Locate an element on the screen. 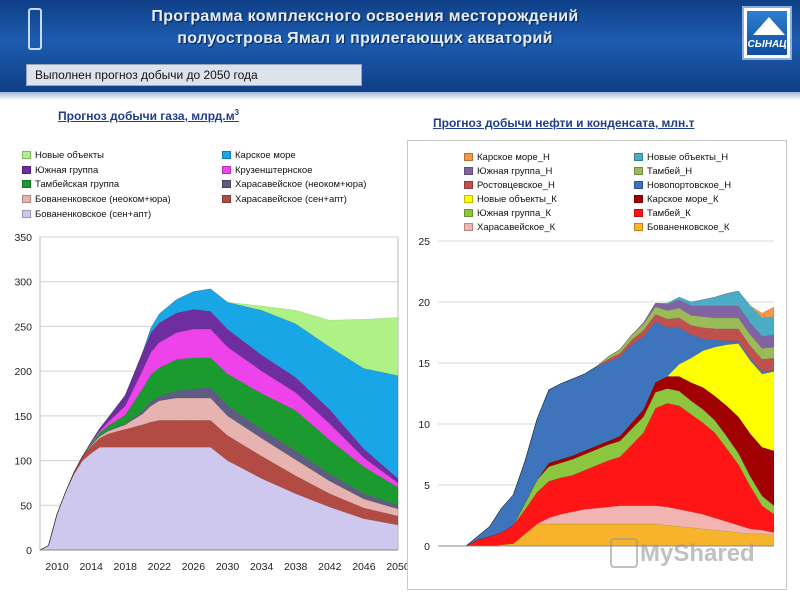  logo-background: СЫНАЦ is located at coordinates (767, 33).